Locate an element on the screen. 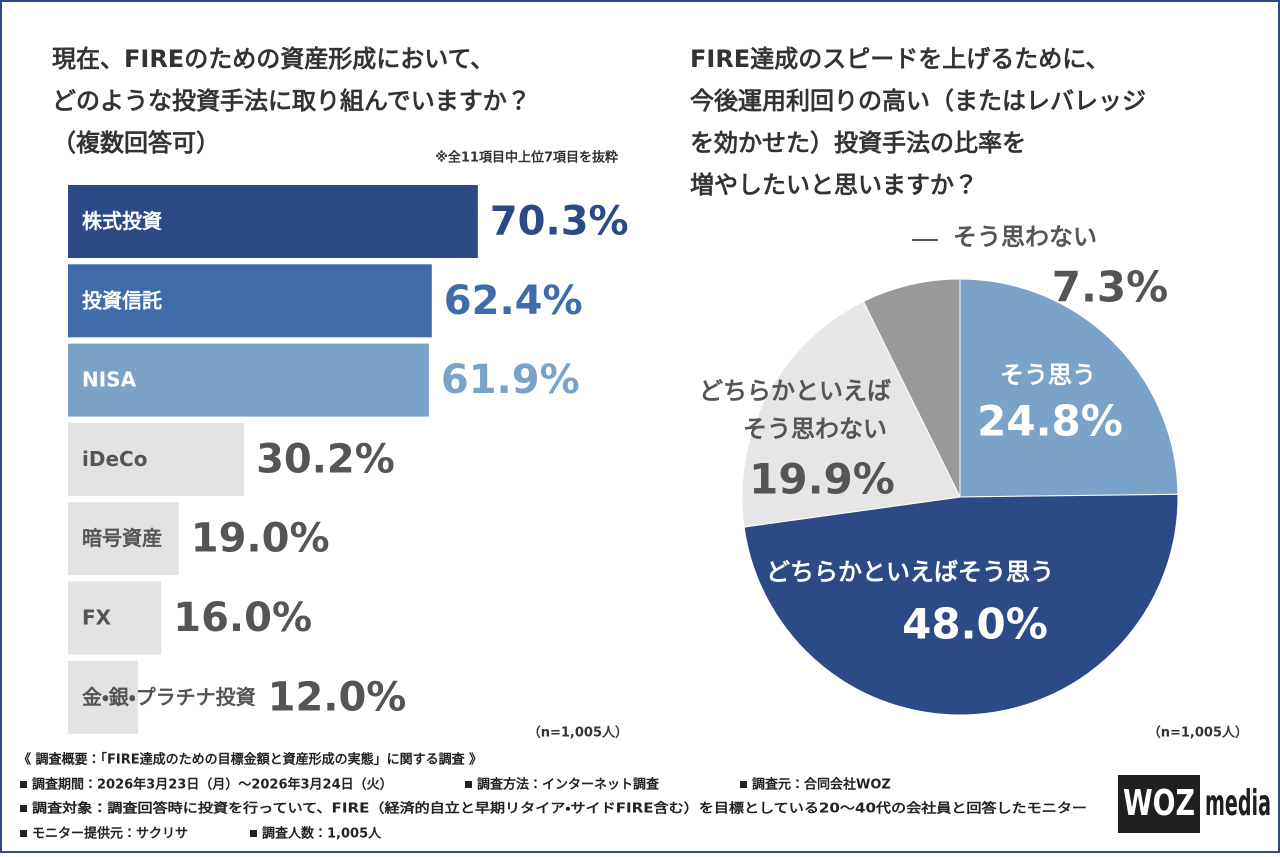 Image resolution: width=1280 pixels, height=857 pixels. value-label: 16.0% is located at coordinates (242, 618).